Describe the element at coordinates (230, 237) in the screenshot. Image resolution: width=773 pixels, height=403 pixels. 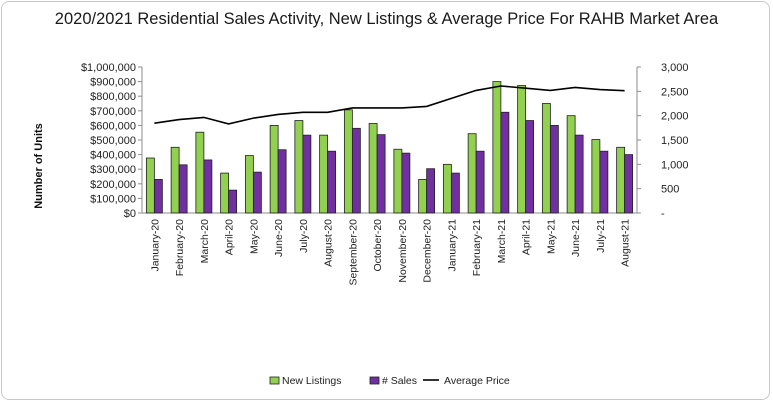
I see `x-tick-label: April-20` at that location.